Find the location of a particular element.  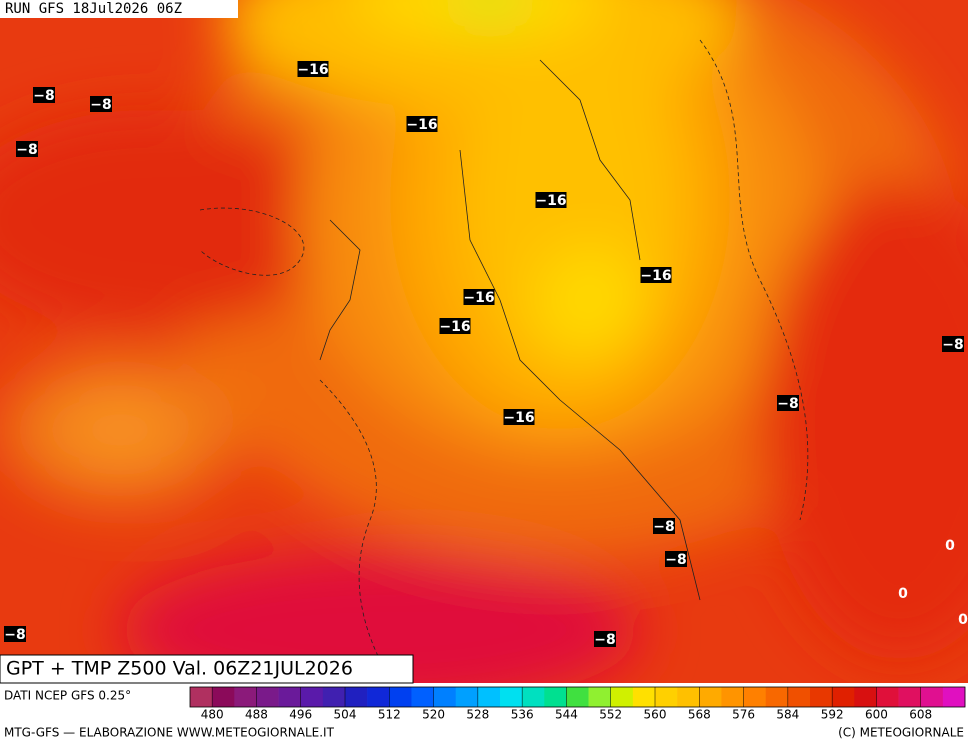

title-box is located at coordinates (207, 669).